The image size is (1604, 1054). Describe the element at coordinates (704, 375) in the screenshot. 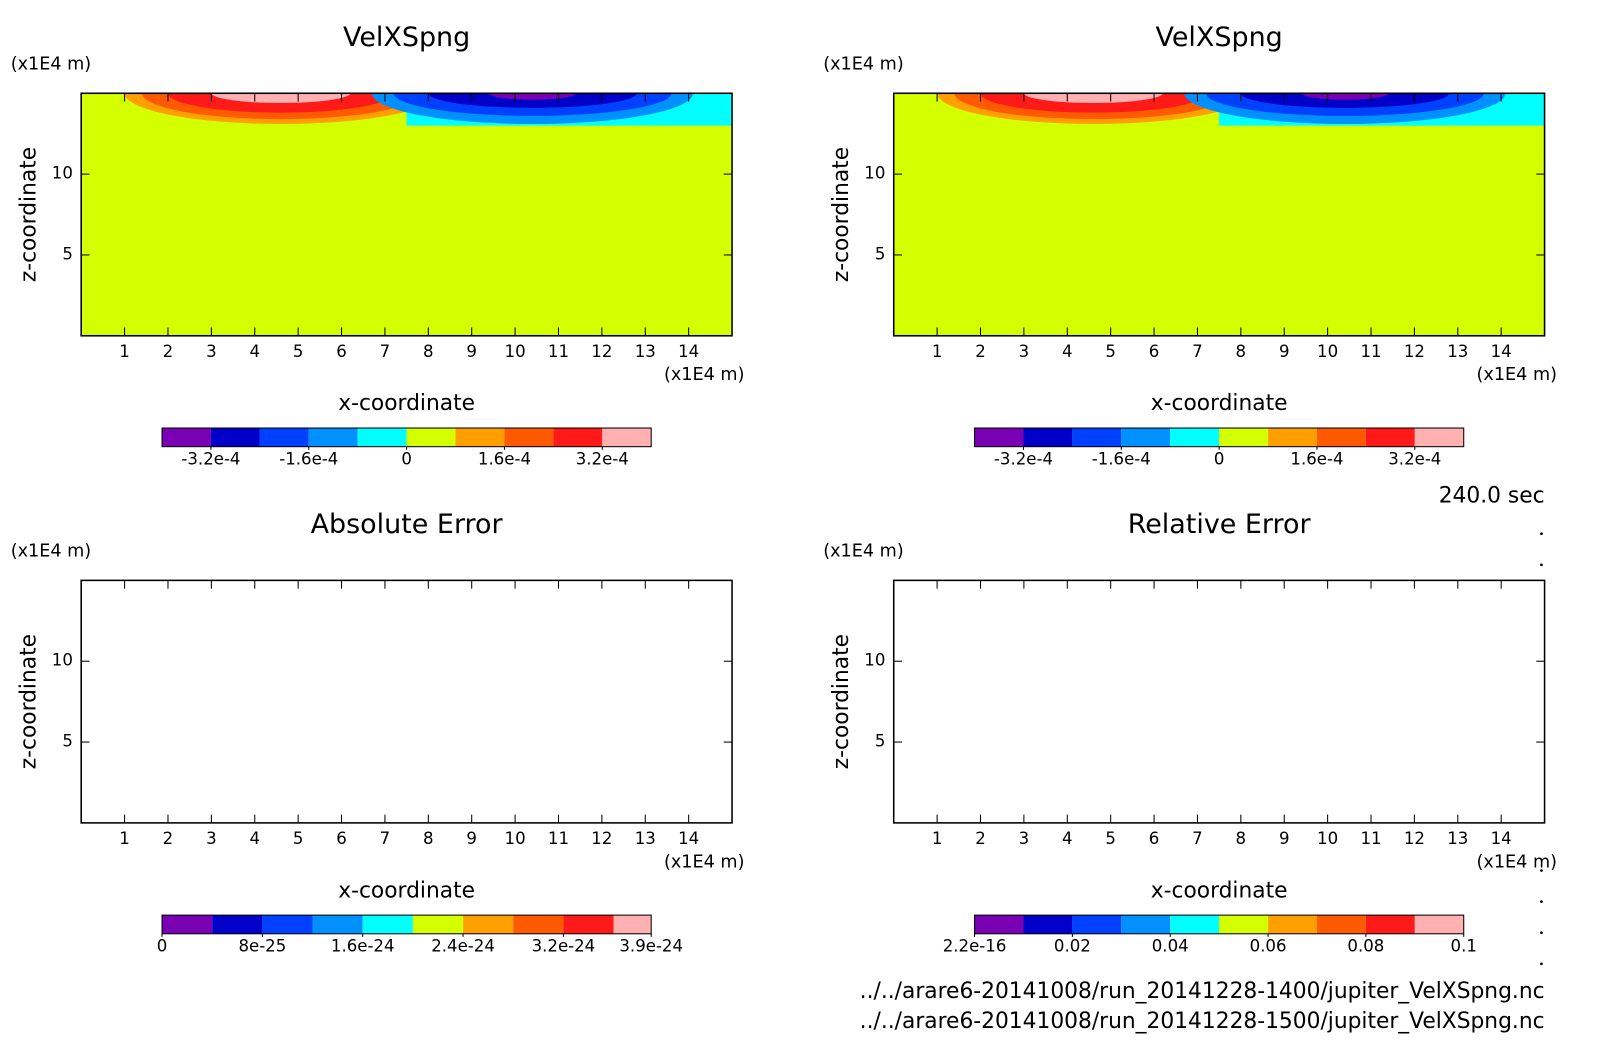

I see `x-unit: (x1E4 m)` at that location.